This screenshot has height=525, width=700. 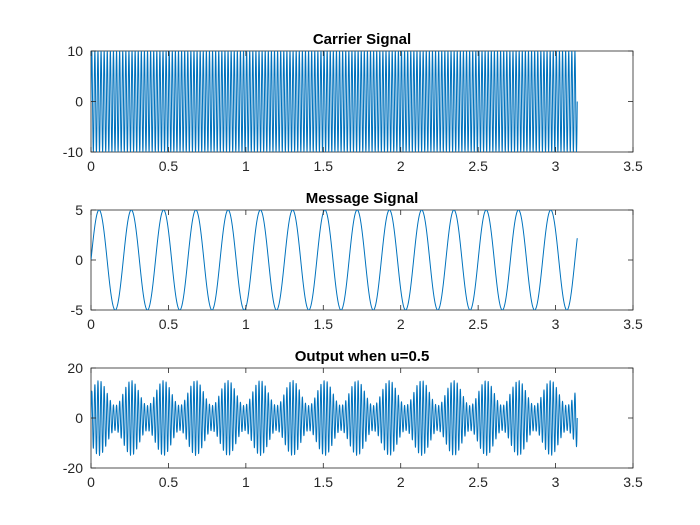 I want to click on carrier-x-tick-label: 3, so click(x=556, y=166).